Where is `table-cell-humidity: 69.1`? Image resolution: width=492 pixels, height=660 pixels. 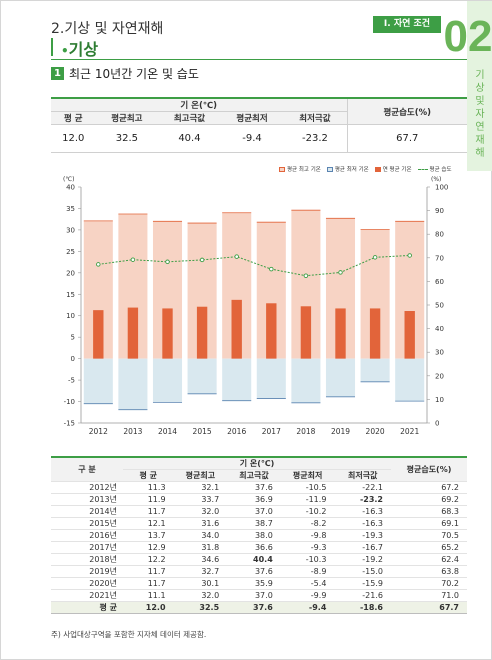
table-cell-humidity: 69.1 is located at coordinates (429, 523).